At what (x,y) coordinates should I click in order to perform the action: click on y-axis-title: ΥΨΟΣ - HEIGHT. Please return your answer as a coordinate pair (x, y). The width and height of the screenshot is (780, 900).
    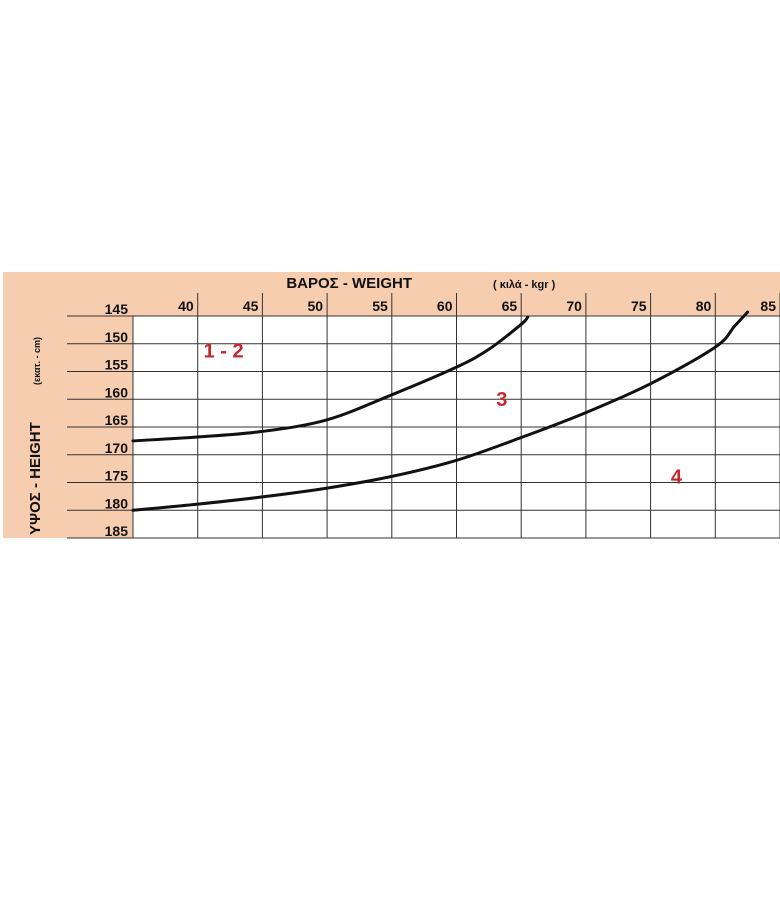
    Looking at the image, I should click on (35, 478).